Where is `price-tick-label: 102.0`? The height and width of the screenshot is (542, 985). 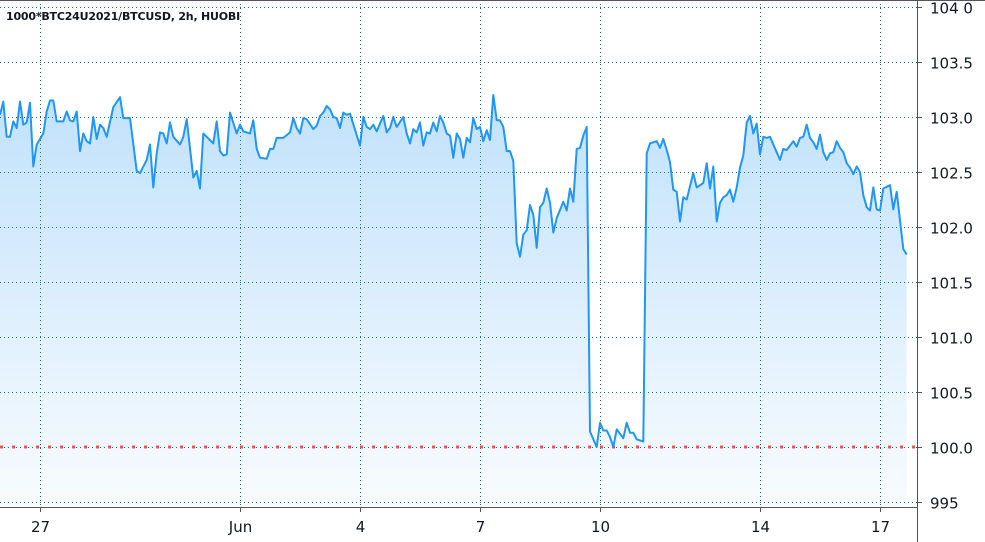 price-tick-label: 102.0 is located at coordinates (951, 229).